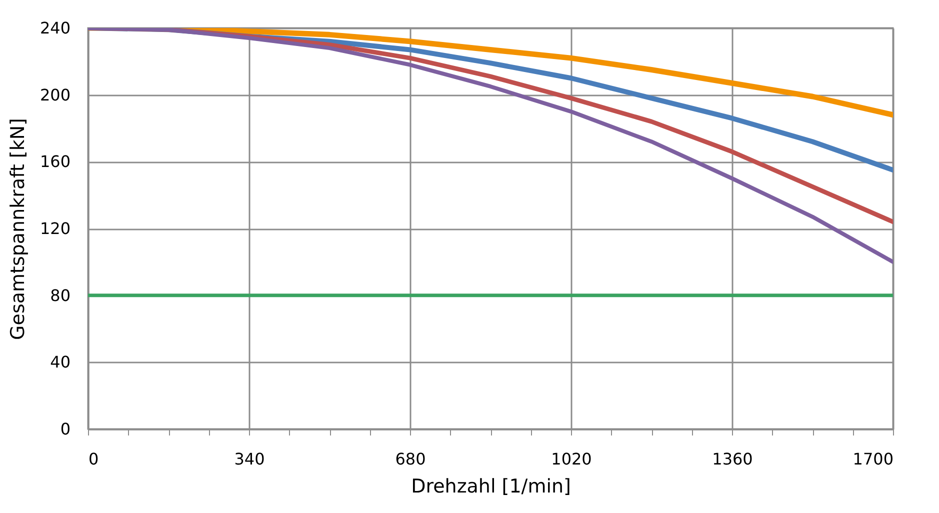  I want to click on y-tick-label: 0, so click(65, 429).